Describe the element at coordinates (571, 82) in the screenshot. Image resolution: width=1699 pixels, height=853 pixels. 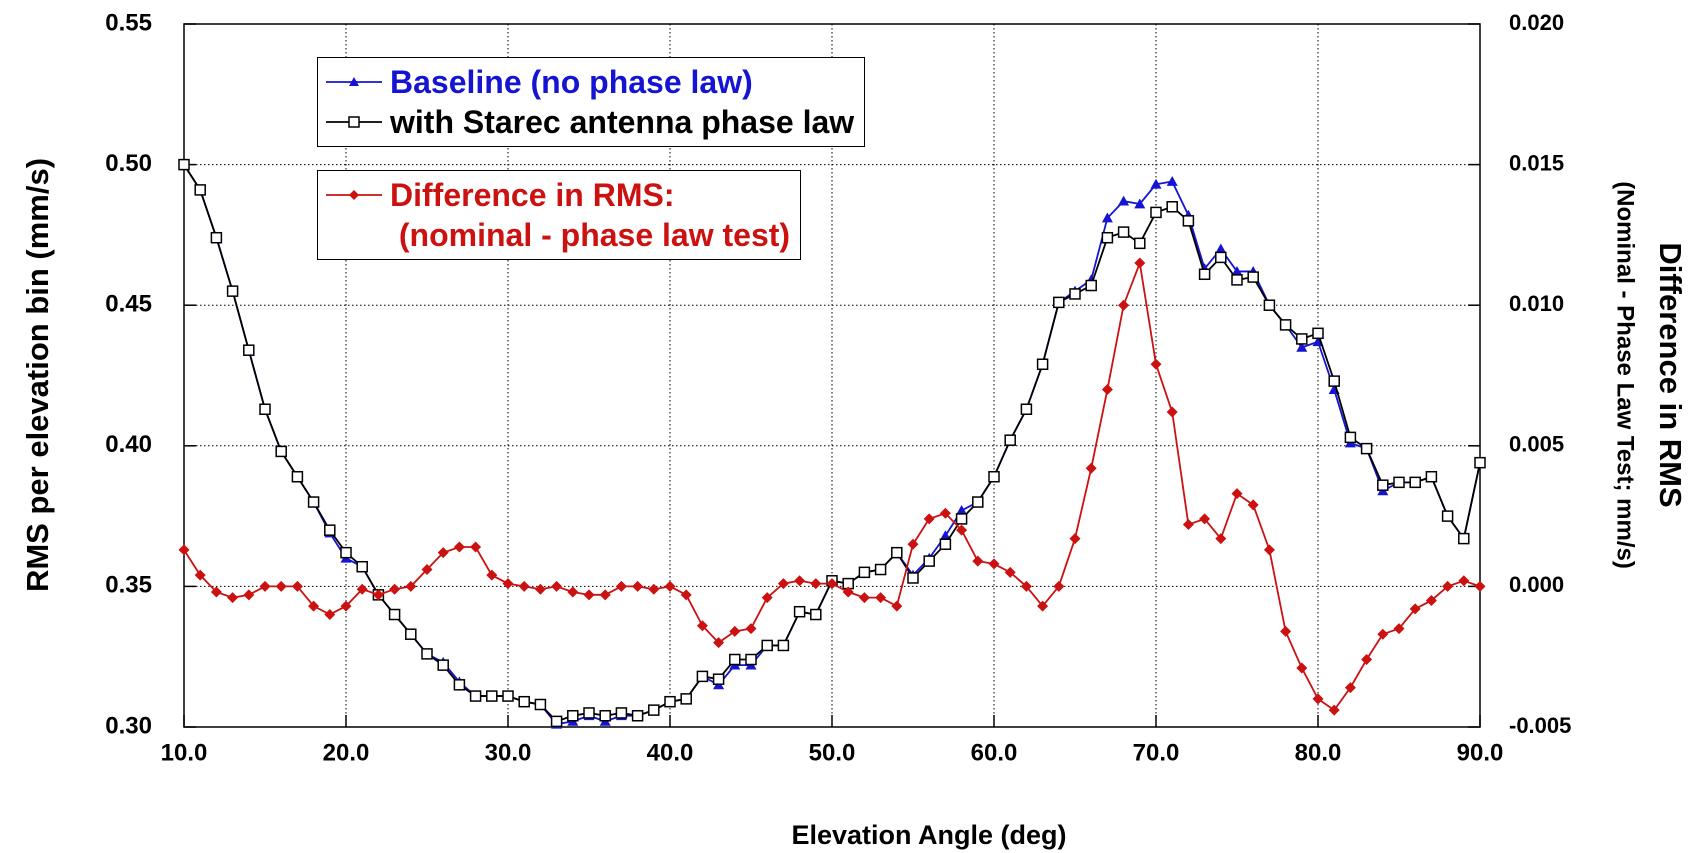
I see `legend-label: Baseline (no phase law)` at that location.